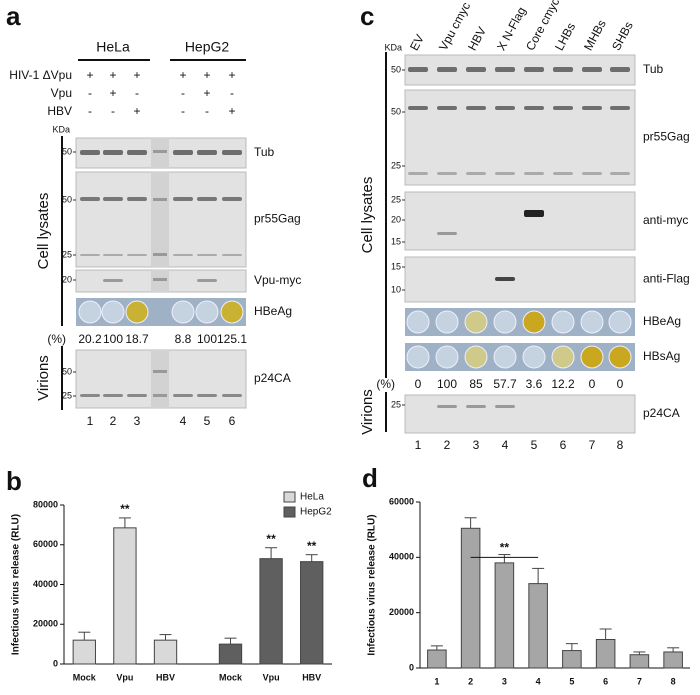  What do you see at coordinates (124, 677) in the screenshot?
I see `x-tick-label: Vpu` at bounding box center [124, 677].